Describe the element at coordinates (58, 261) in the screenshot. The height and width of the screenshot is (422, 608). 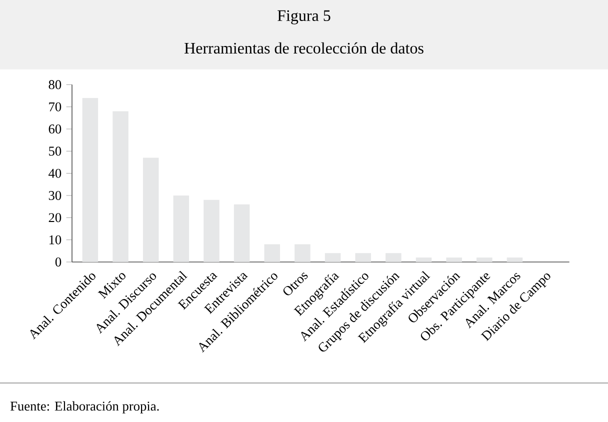
I see `y-tick-label: 0` at that location.